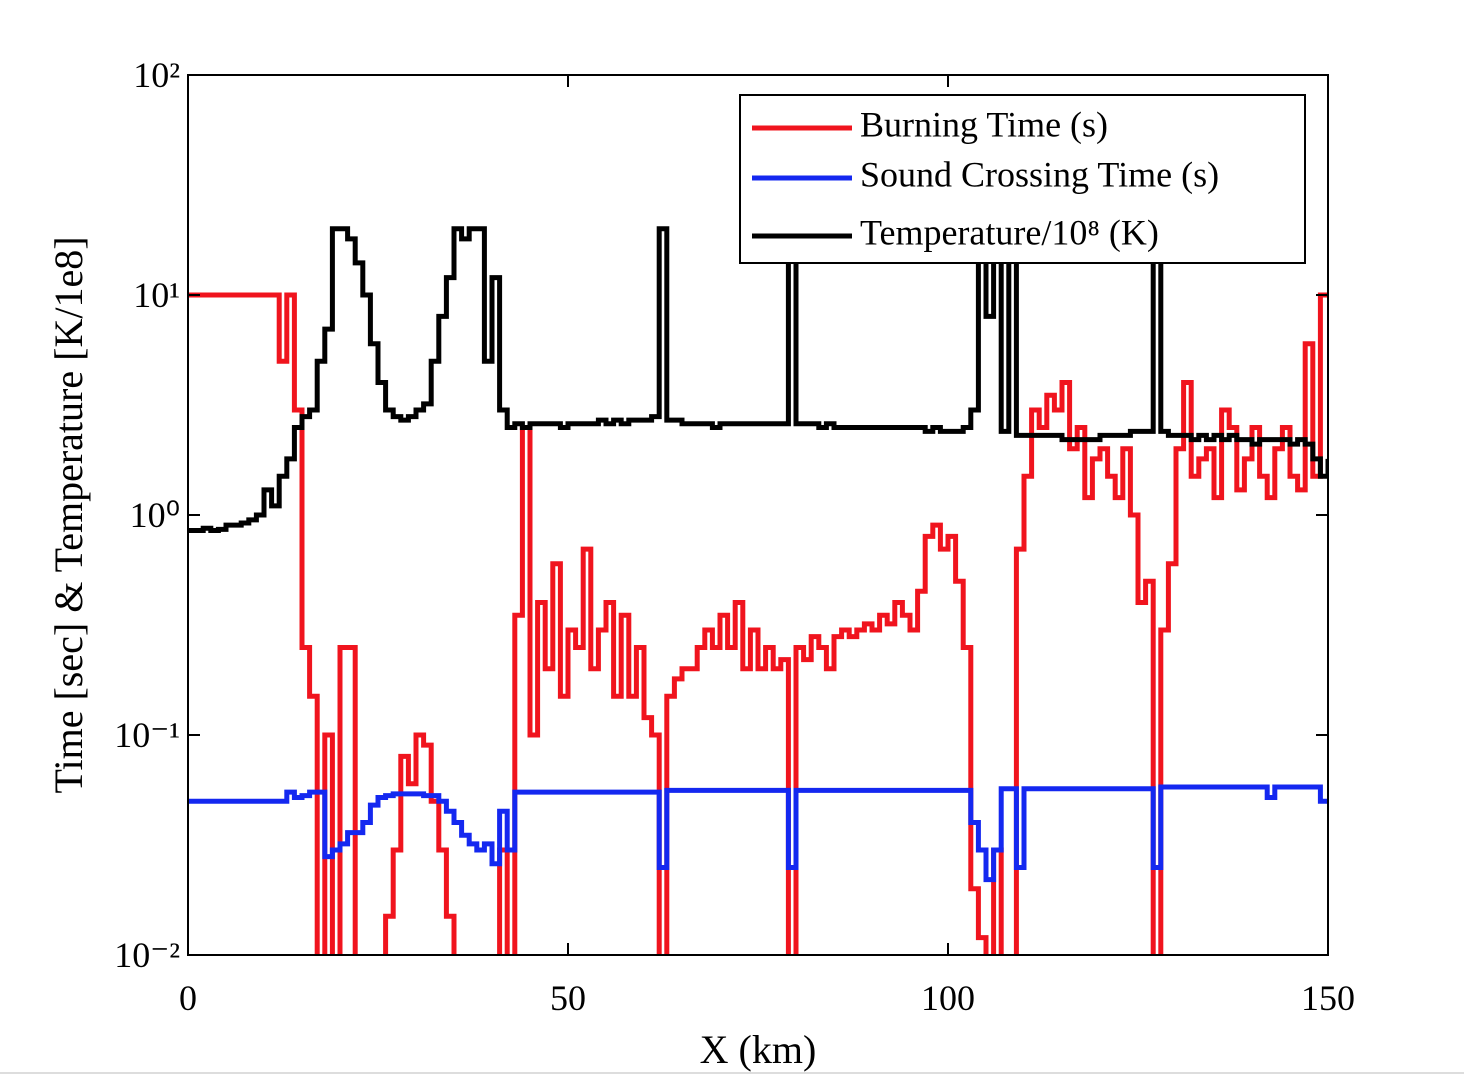  What do you see at coordinates (155, 515) in the screenshot?
I see `y-tick-label: 10⁰` at bounding box center [155, 515].